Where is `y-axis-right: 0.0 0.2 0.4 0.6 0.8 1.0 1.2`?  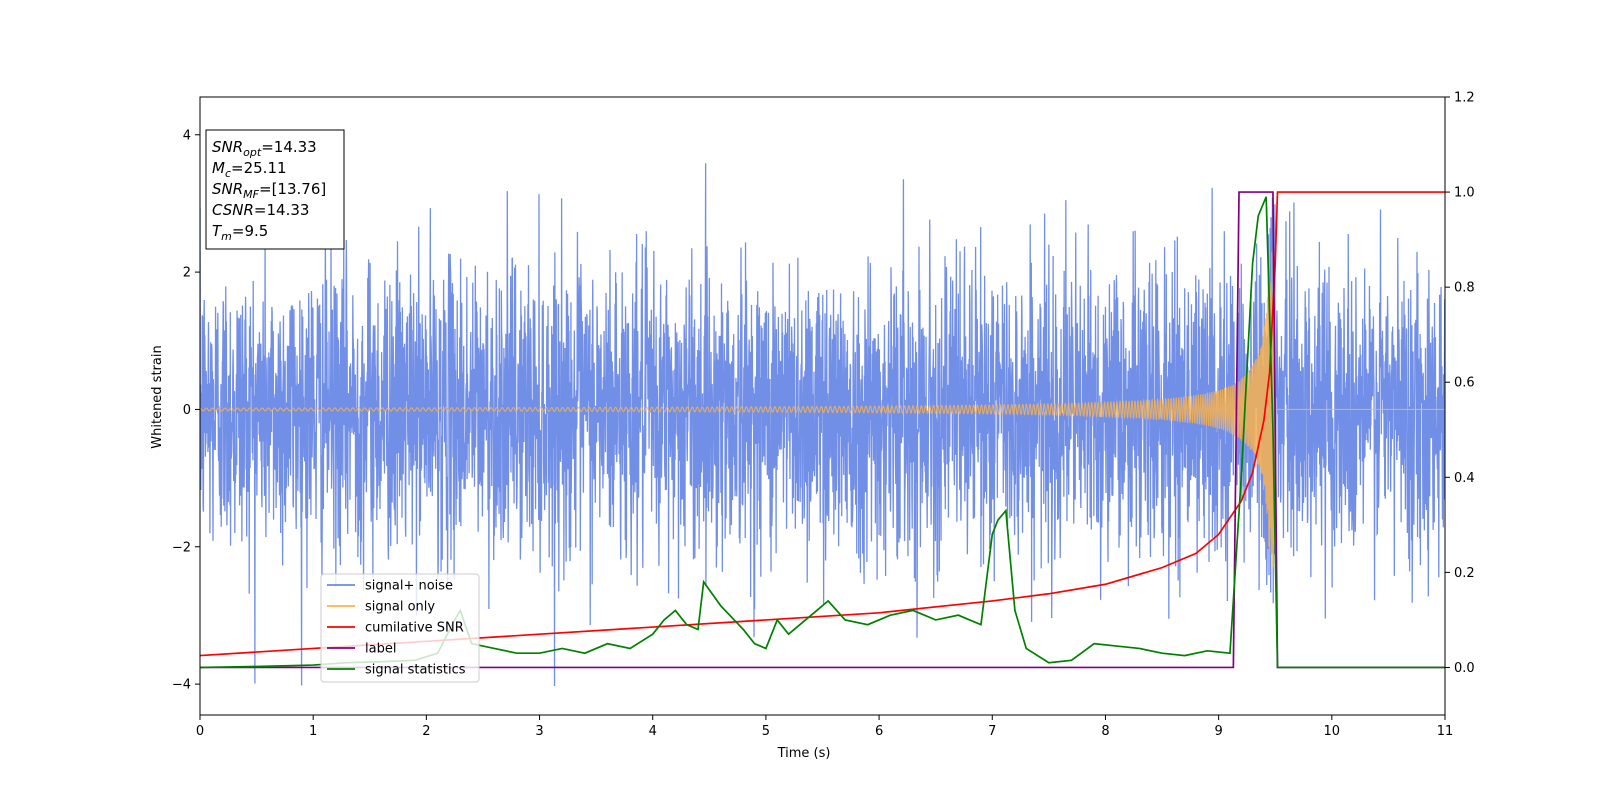 y-axis-right: 0.0 0.2 0.4 0.6 0.8 1.0 1.2 is located at coordinates (1460, 383).